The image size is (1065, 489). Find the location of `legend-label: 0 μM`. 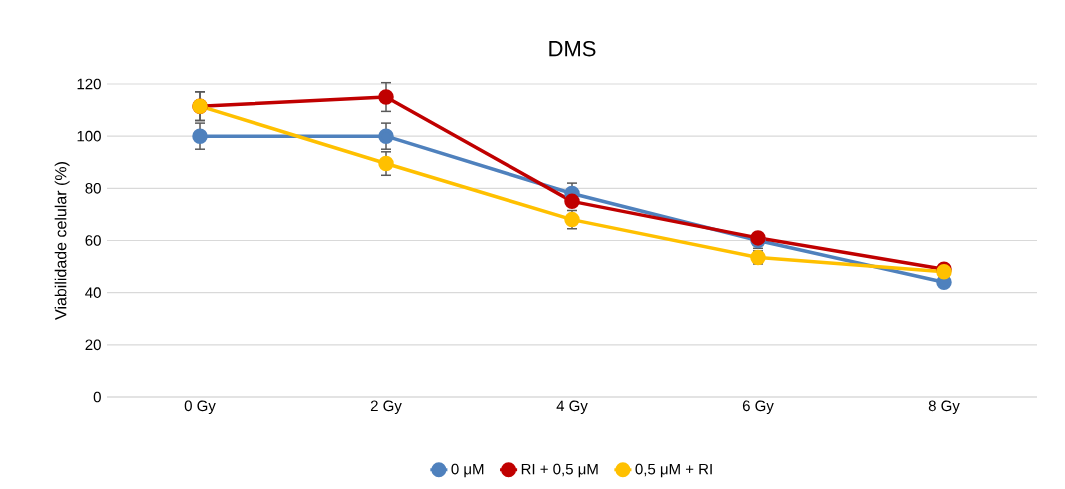

legend-label: 0 μM is located at coordinates (467, 470).